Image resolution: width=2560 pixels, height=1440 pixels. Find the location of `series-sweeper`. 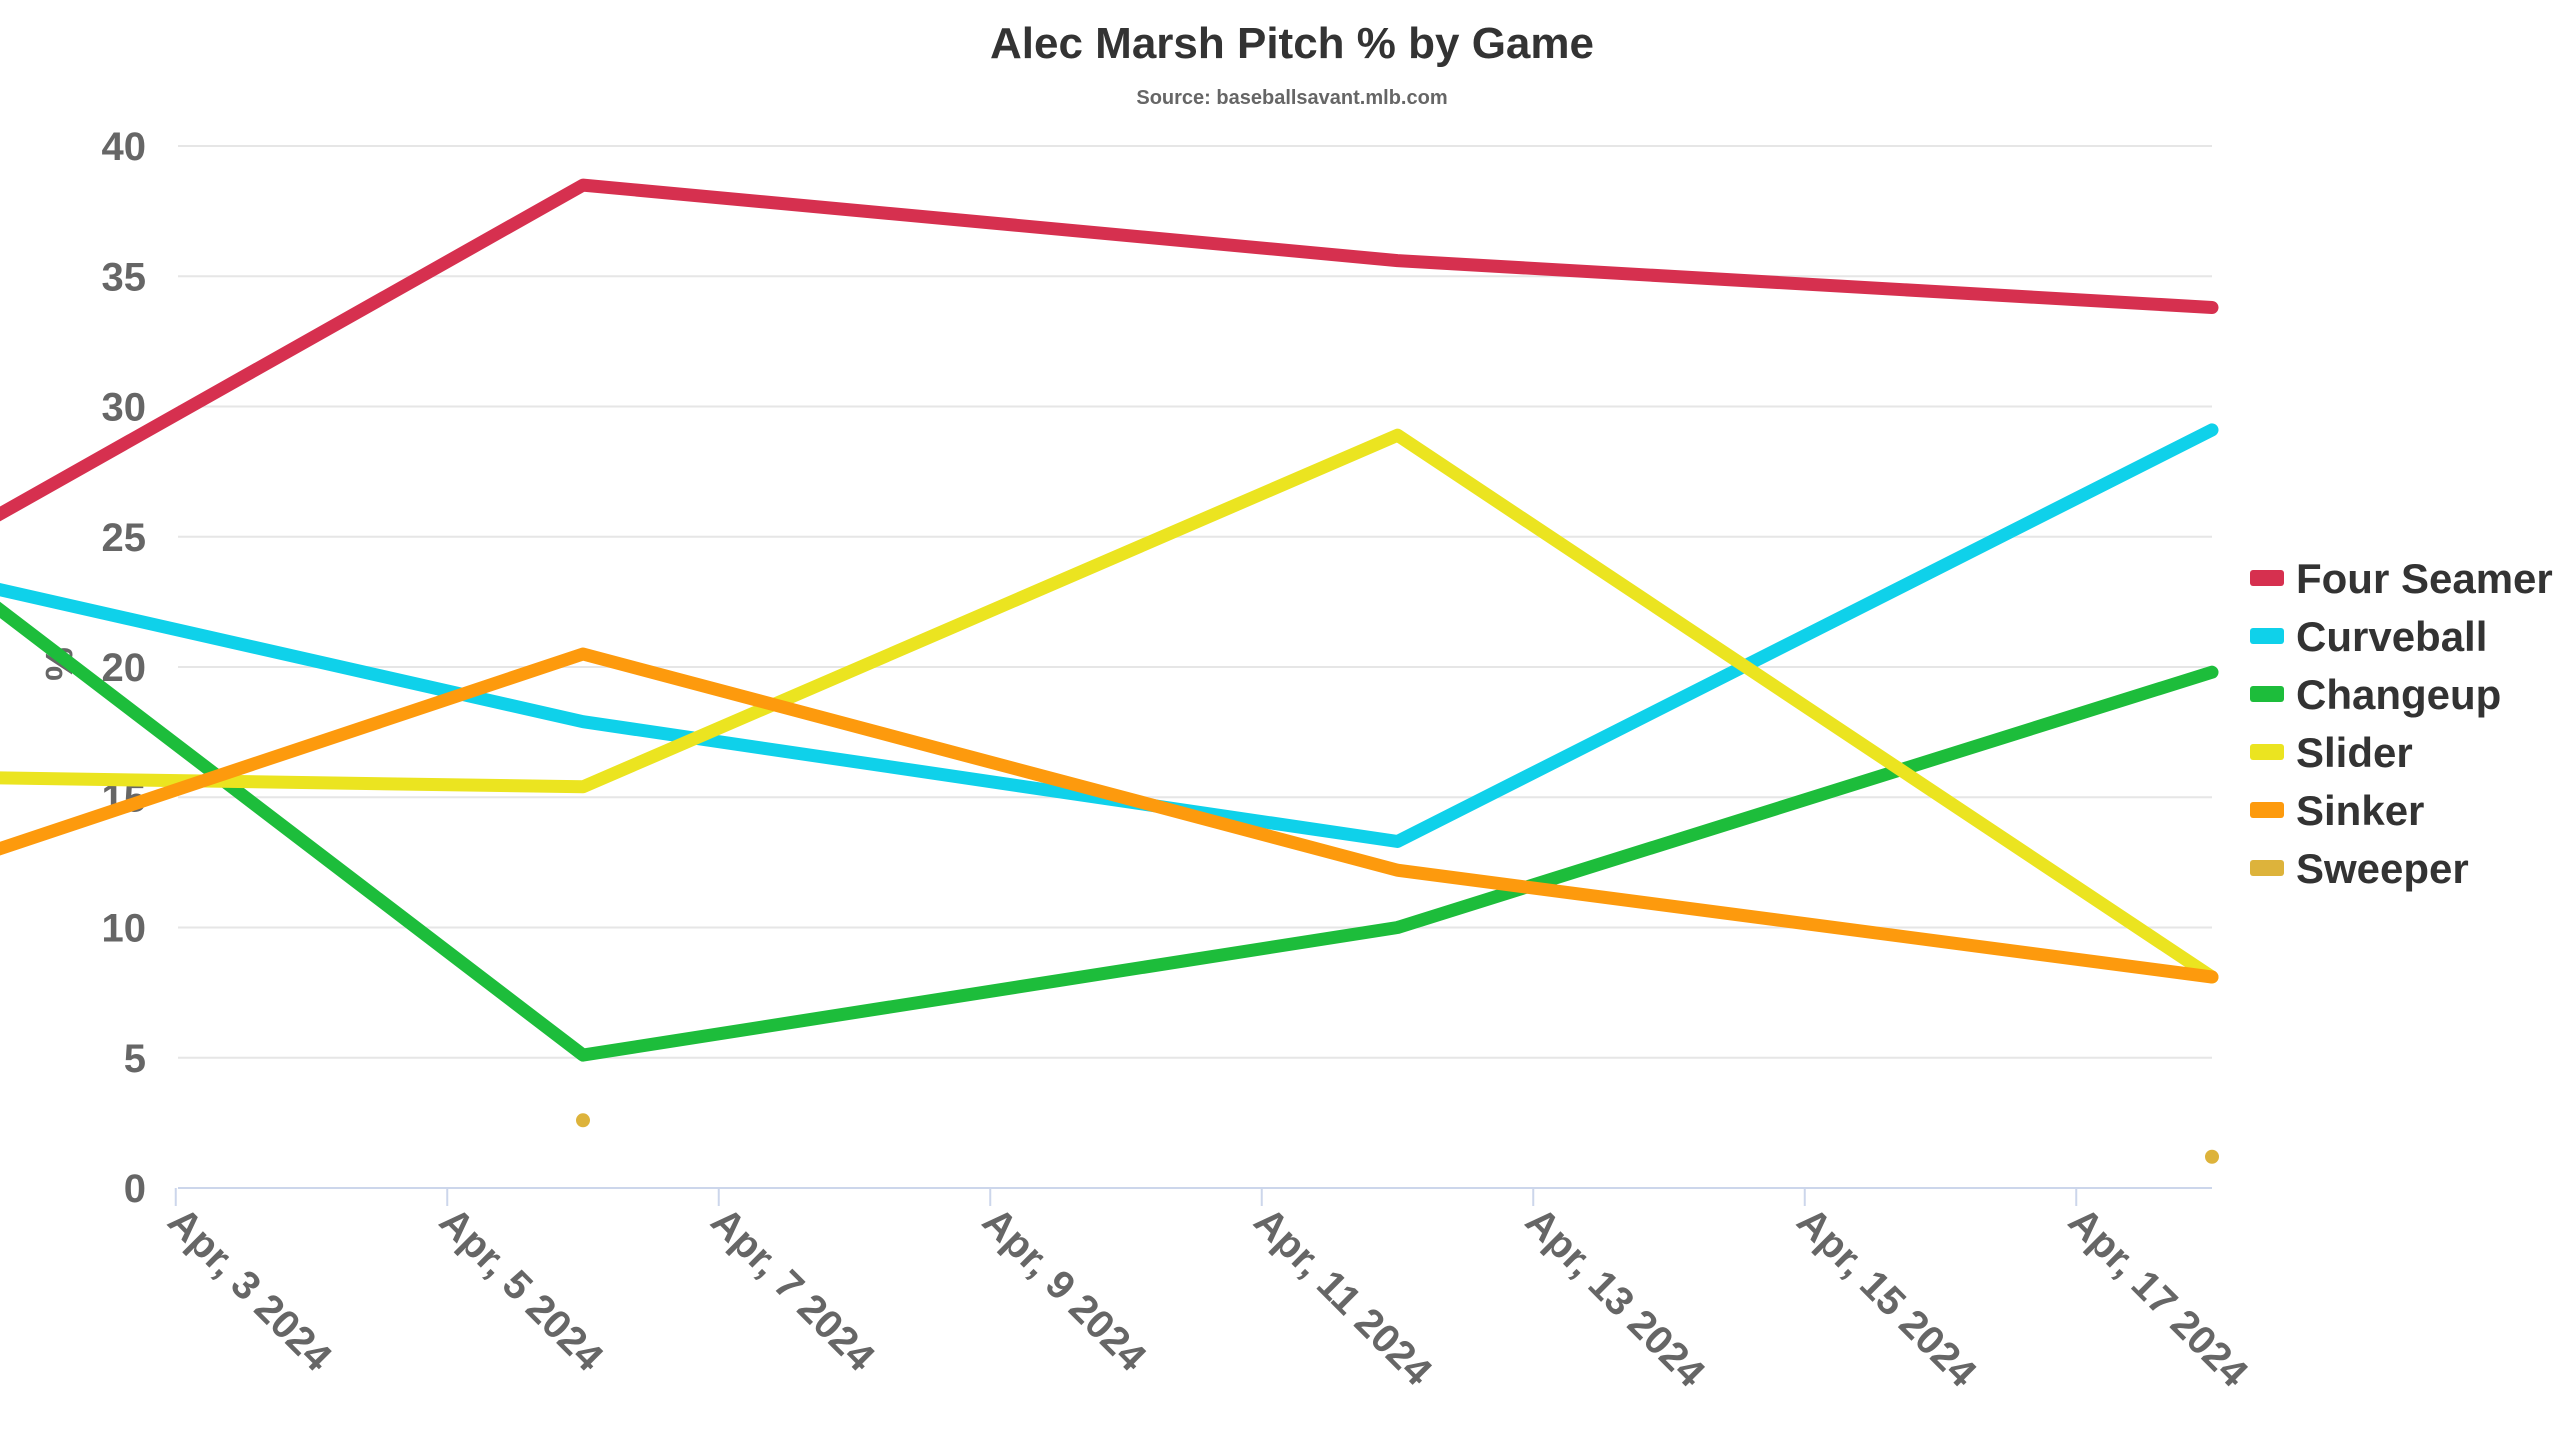

series-sweeper is located at coordinates (1397, 1138).